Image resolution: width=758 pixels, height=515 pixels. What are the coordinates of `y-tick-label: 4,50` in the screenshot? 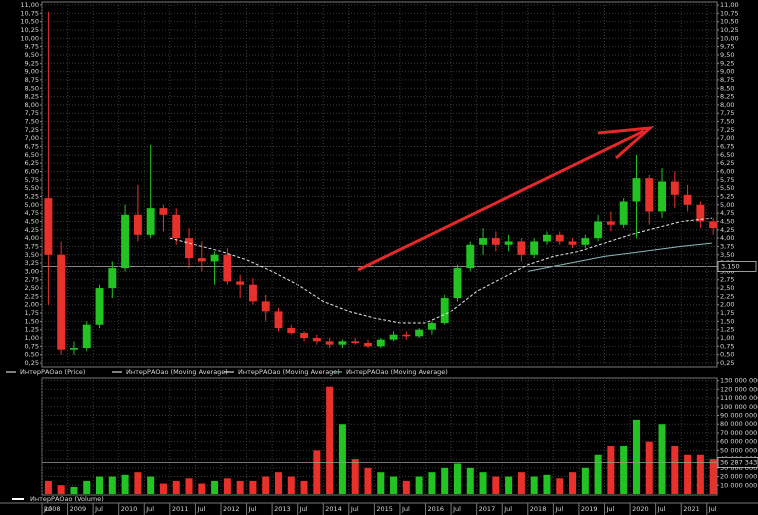 It's located at (727, 221).